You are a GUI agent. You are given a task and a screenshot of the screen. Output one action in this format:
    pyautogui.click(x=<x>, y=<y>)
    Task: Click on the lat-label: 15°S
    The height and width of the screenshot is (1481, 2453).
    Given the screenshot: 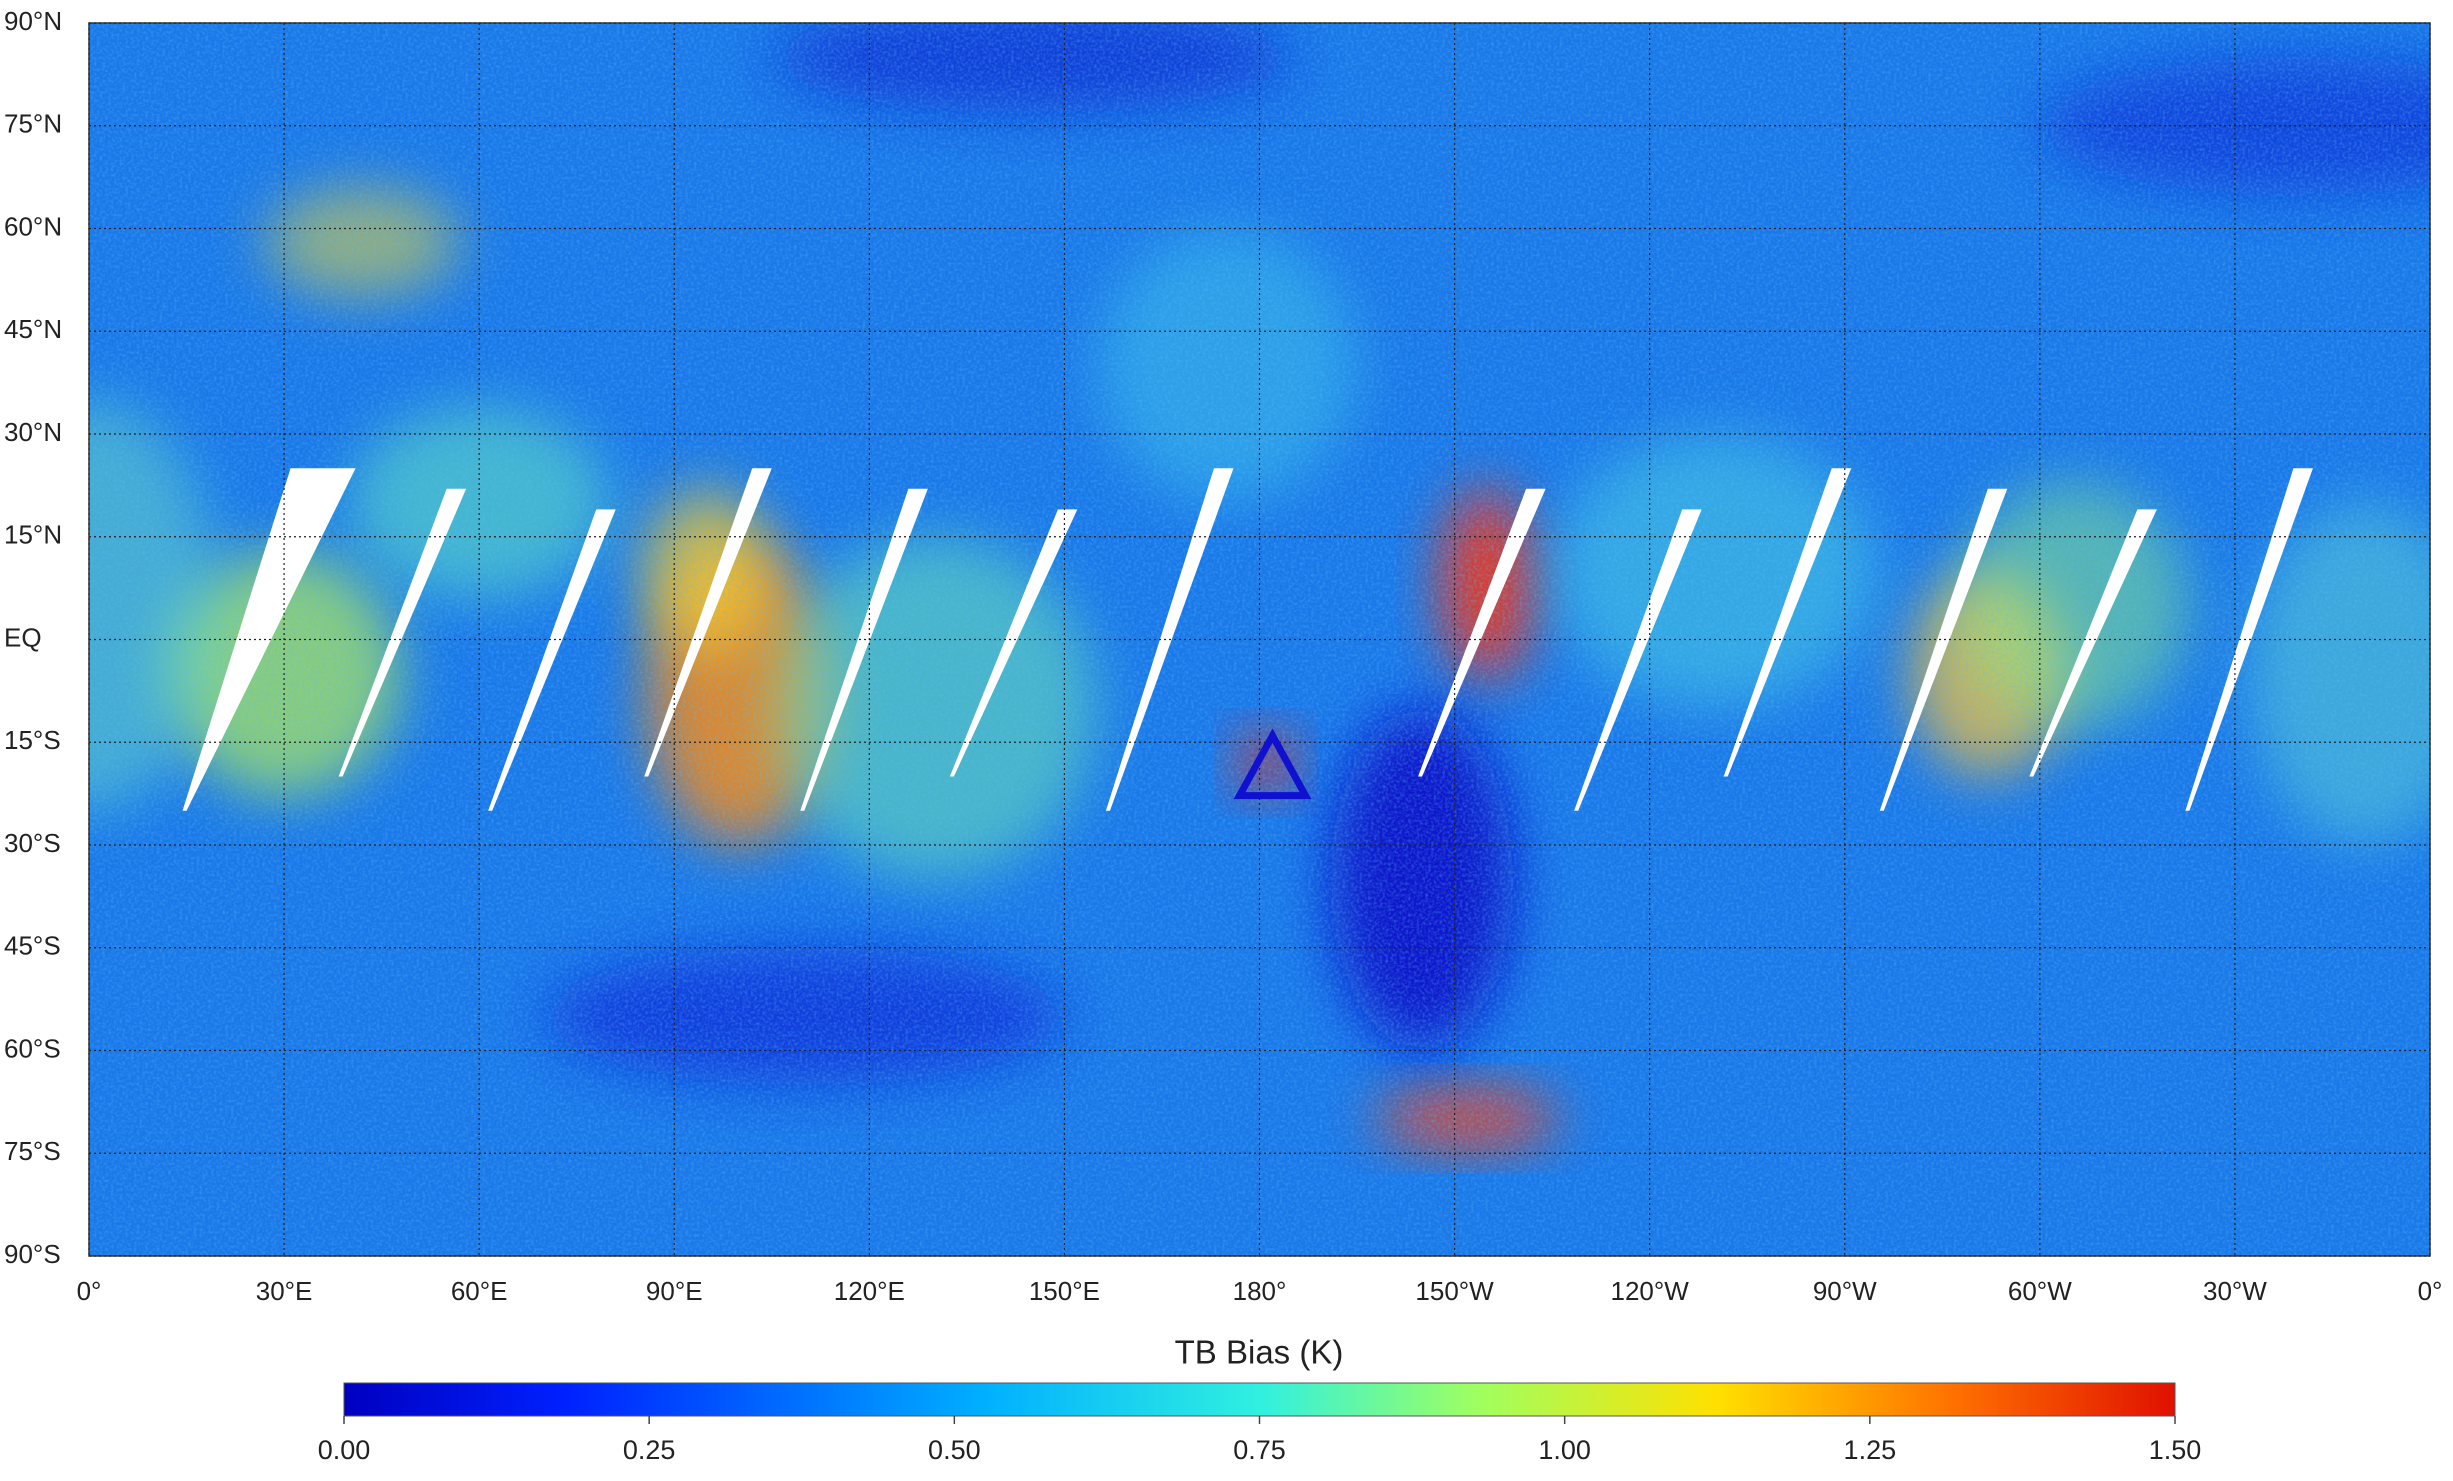 What is the action you would take?
    pyautogui.click(x=32, y=740)
    